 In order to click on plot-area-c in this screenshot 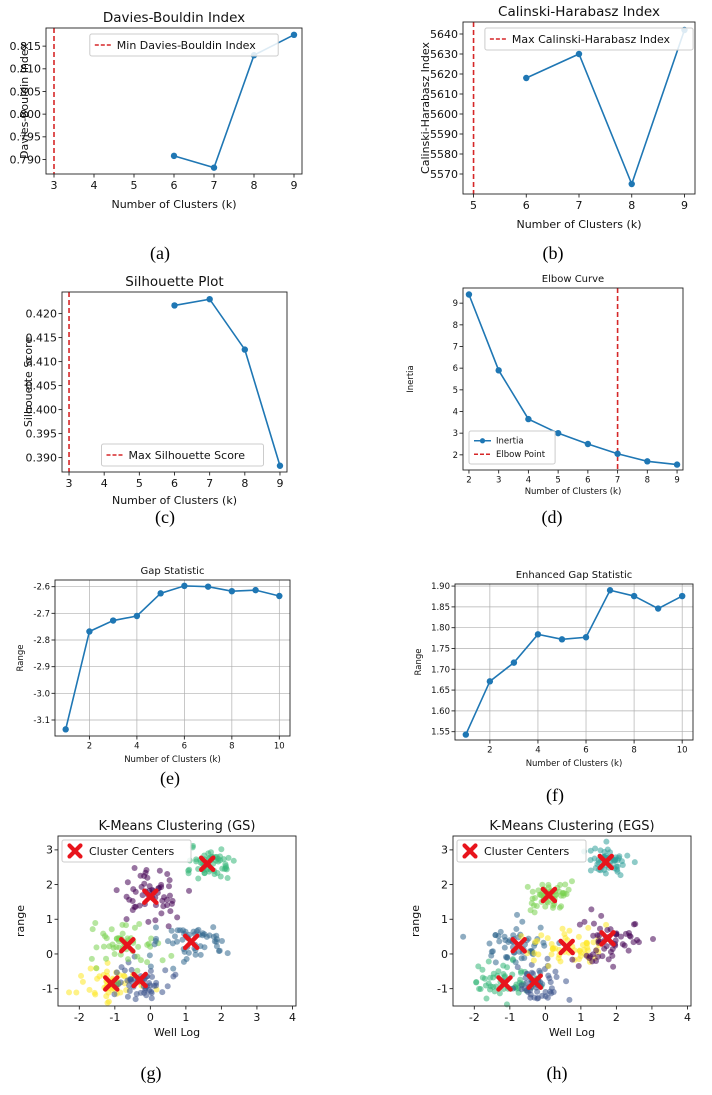, I will do `click(174, 382)`.